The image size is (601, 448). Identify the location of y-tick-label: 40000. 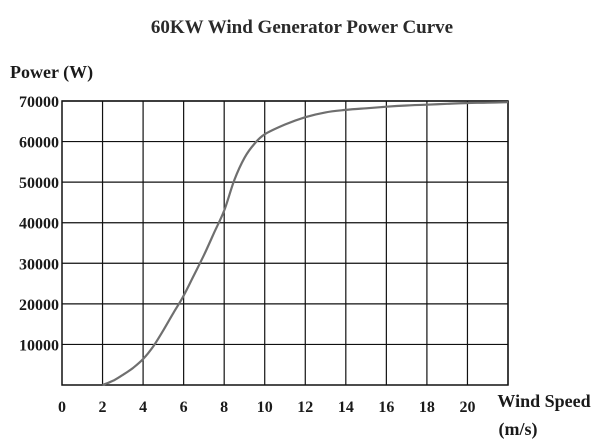
(39, 224).